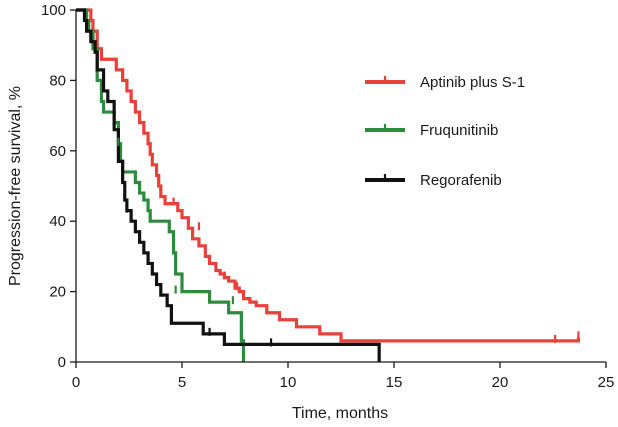 This screenshot has height=427, width=618. I want to click on legend: Aptinib plus S-1 Fruqunitinib Regorafenib, so click(445, 131).